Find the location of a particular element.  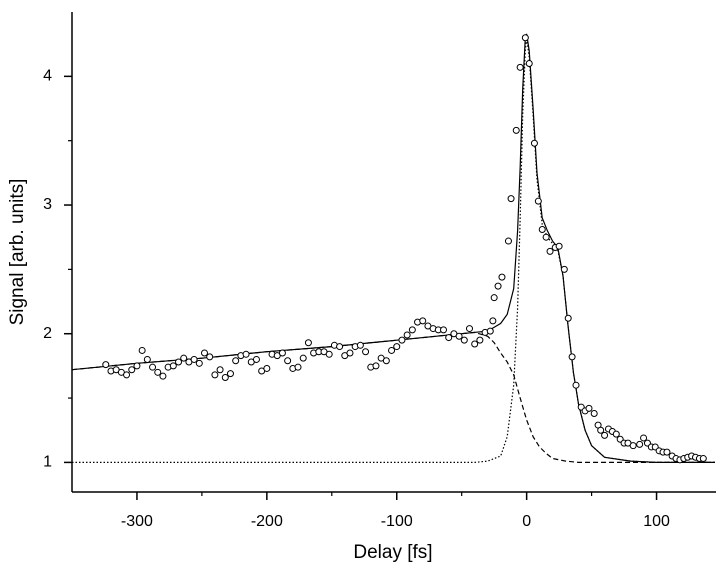

y-tick-label: 2 is located at coordinates (47, 333).